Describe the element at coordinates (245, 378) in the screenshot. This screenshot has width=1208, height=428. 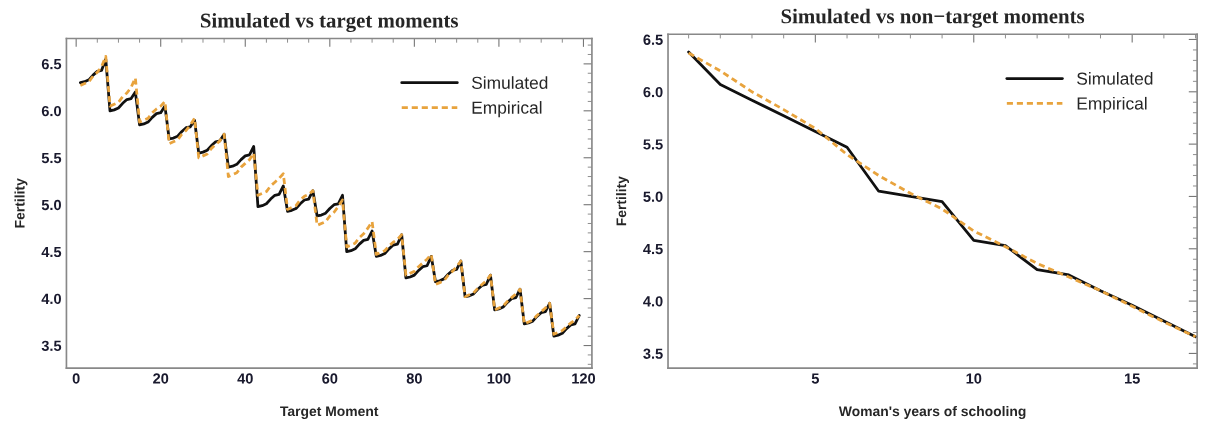
I see `x-tick-label: 40` at that location.